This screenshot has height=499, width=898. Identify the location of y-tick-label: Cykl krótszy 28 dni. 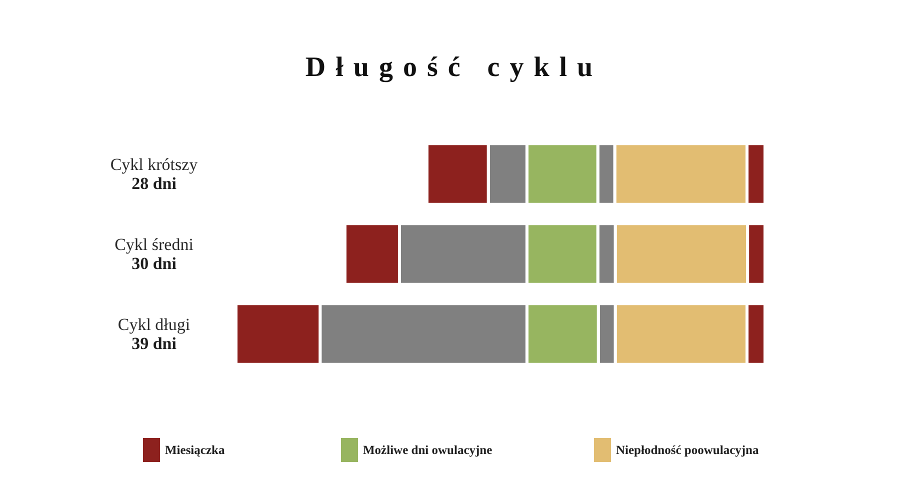
(154, 174).